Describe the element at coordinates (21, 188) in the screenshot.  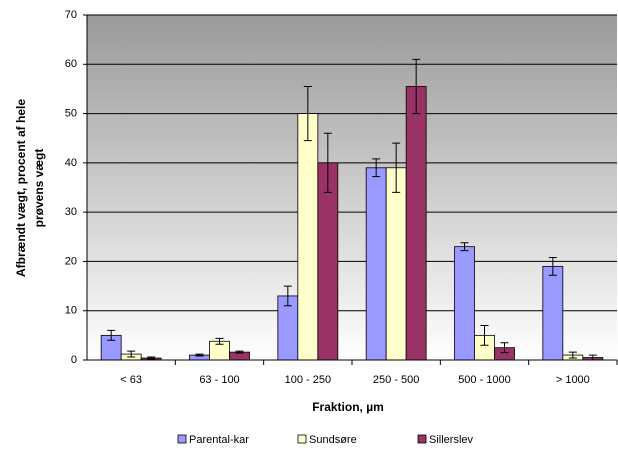
I see `y-axis-title: Afbrændt vægt, procent af hele` at that location.